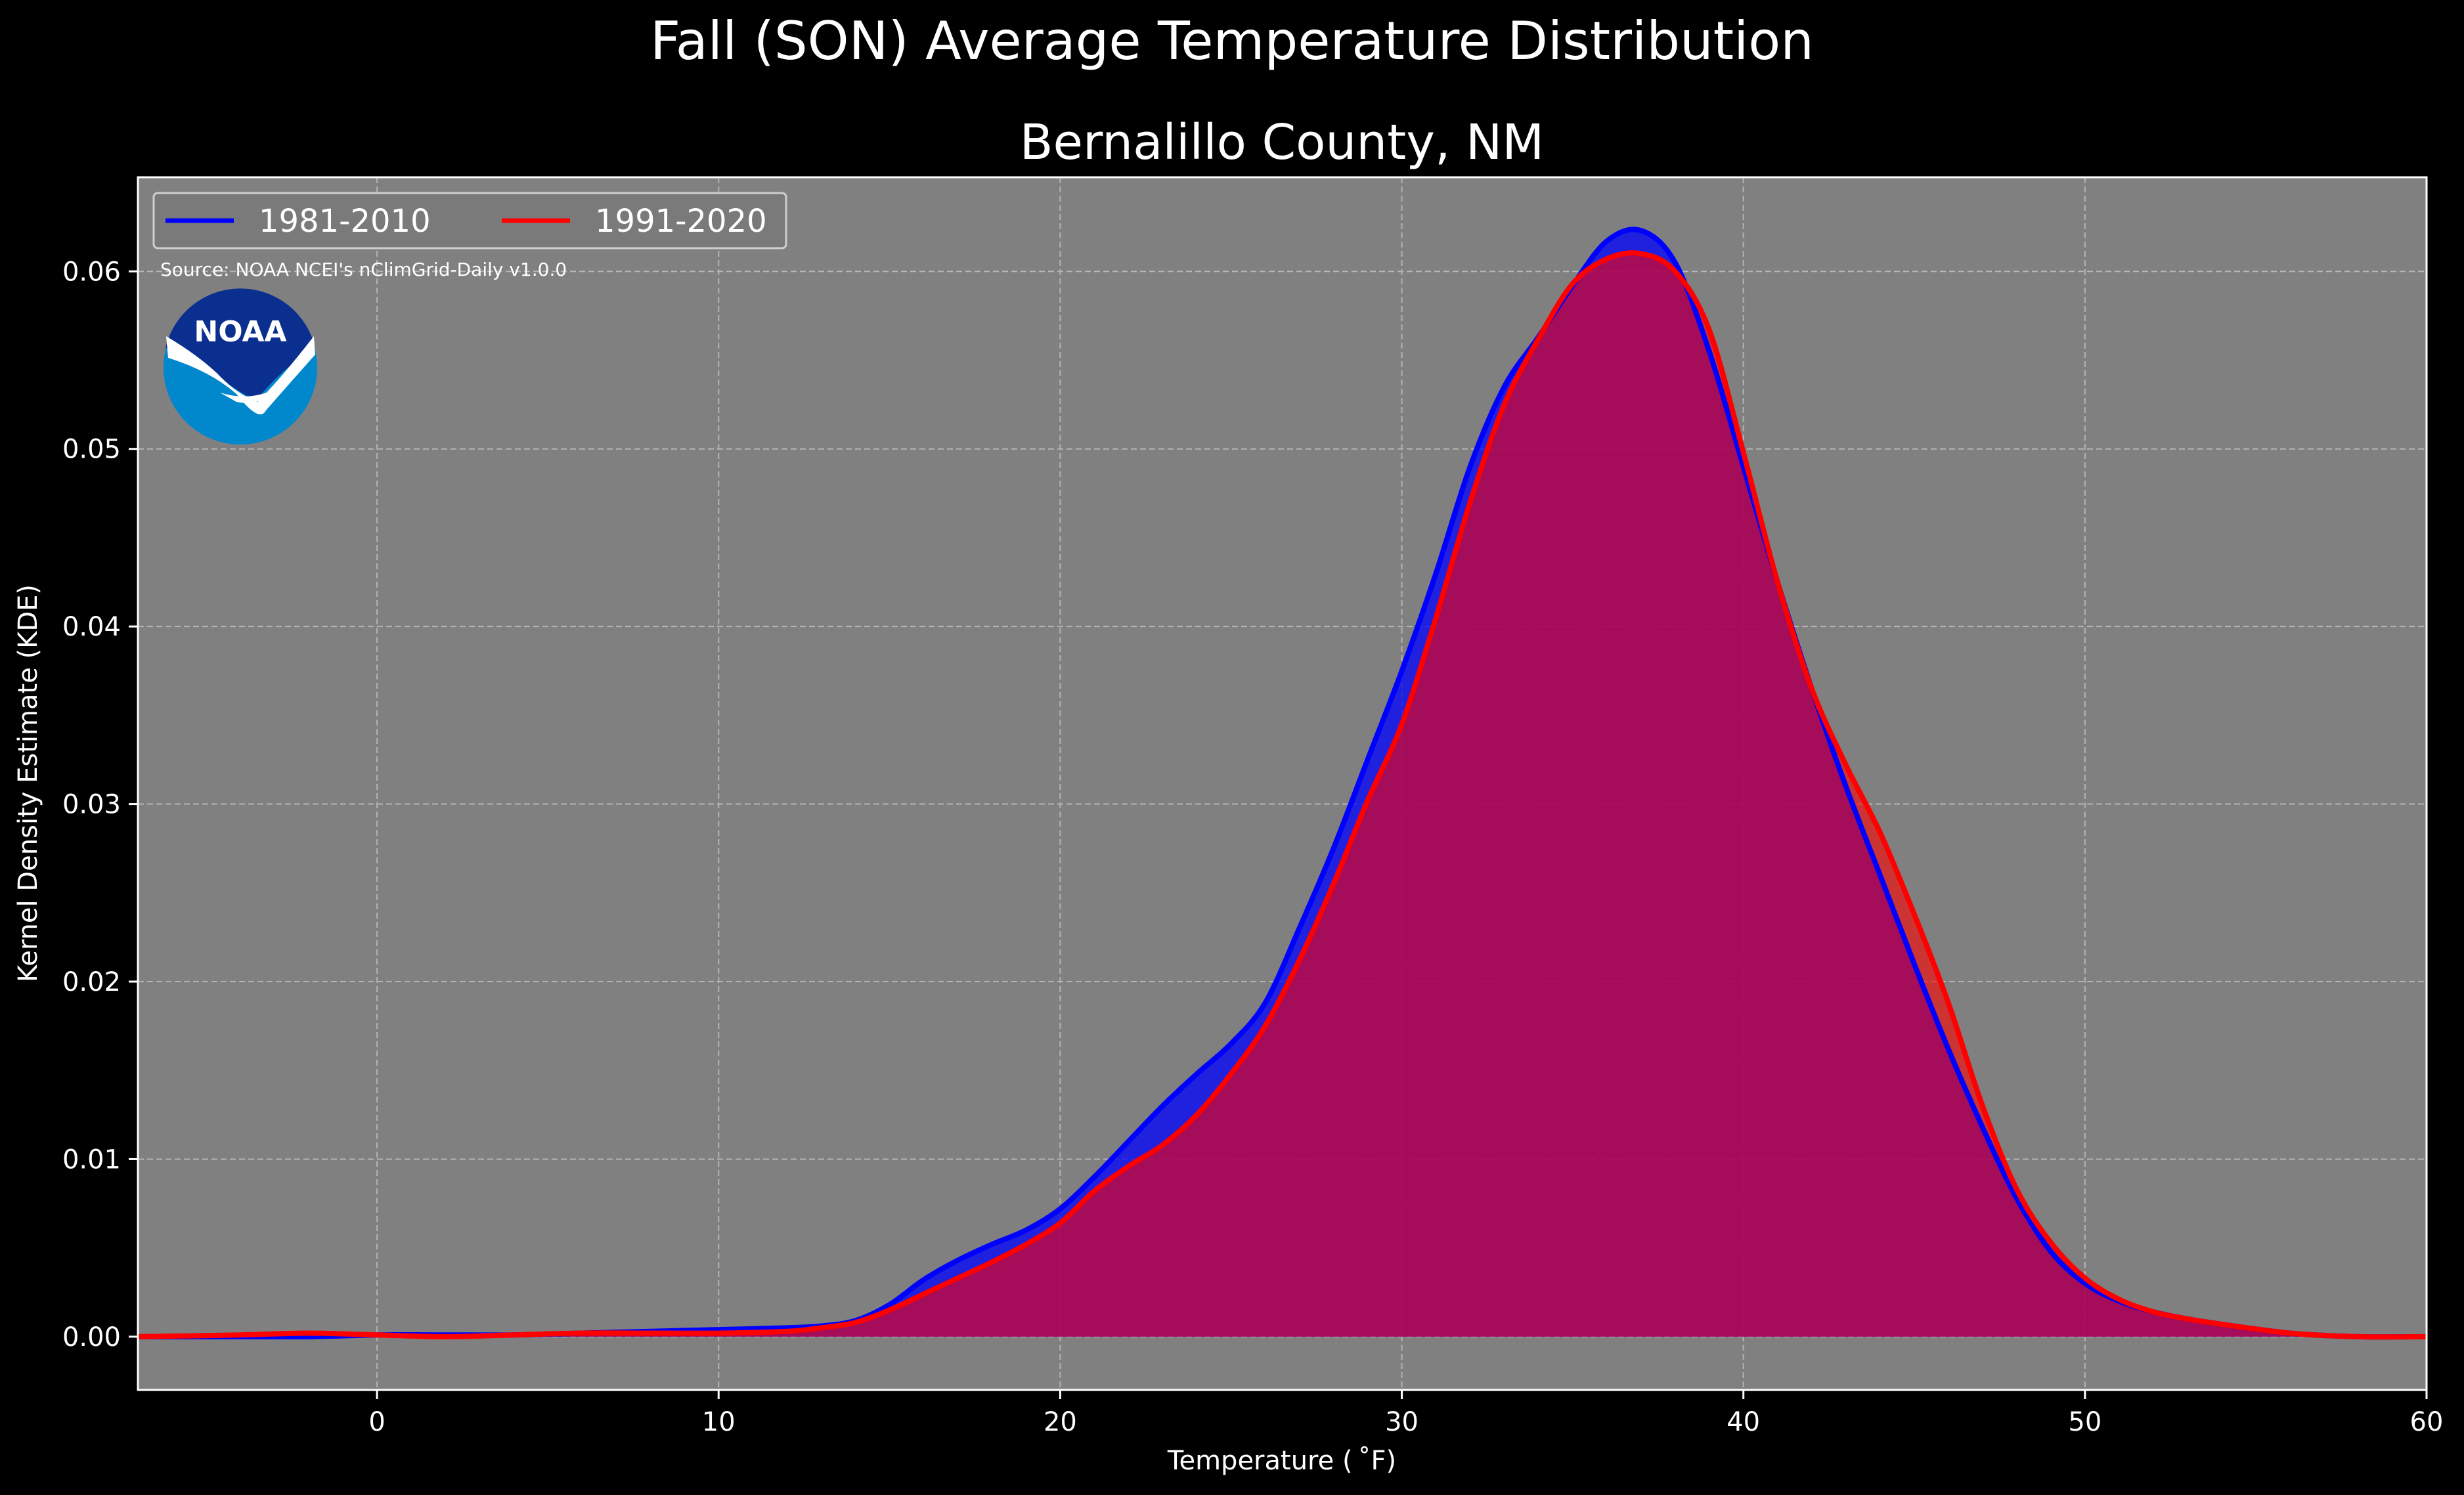  What do you see at coordinates (345, 221) in the screenshot?
I see `legend-label-1981-2010: 1981-2010` at bounding box center [345, 221].